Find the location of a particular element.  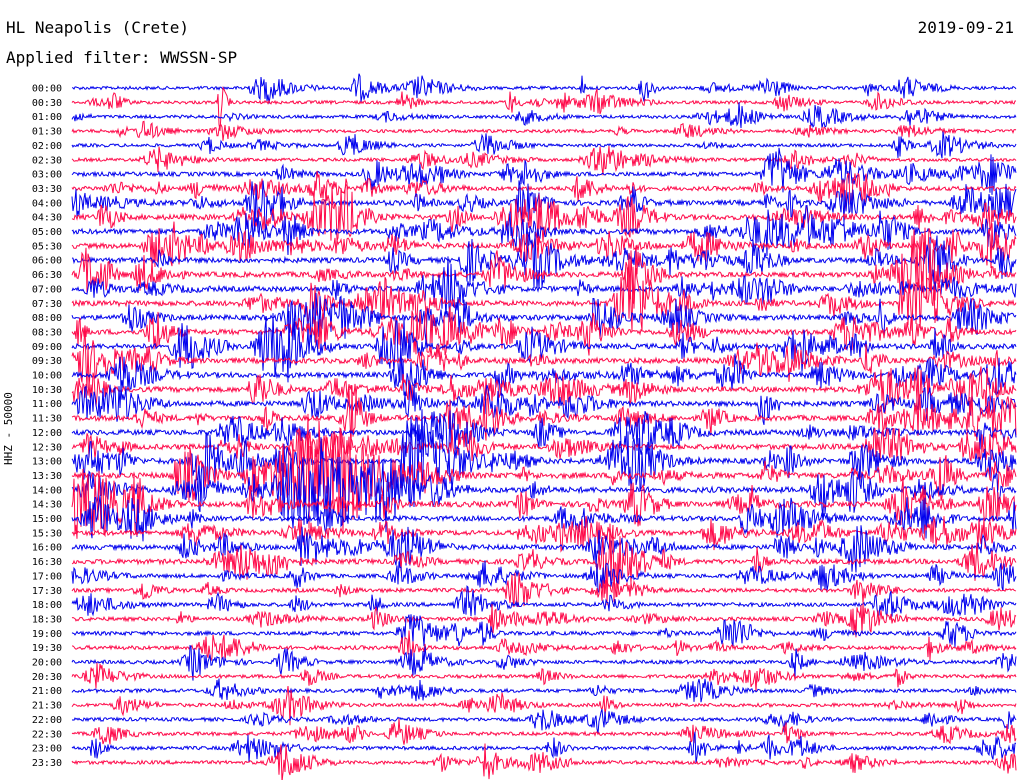

time-label: 08:30 is located at coordinates (47, 332).